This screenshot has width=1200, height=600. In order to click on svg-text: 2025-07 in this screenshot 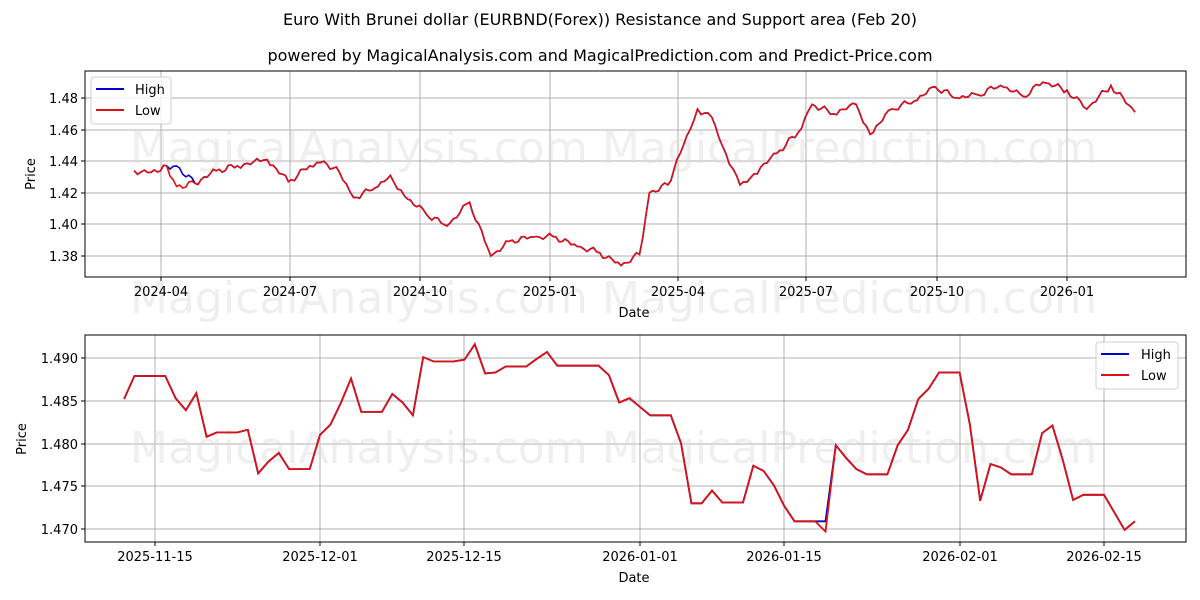, I will do `click(806, 292)`.